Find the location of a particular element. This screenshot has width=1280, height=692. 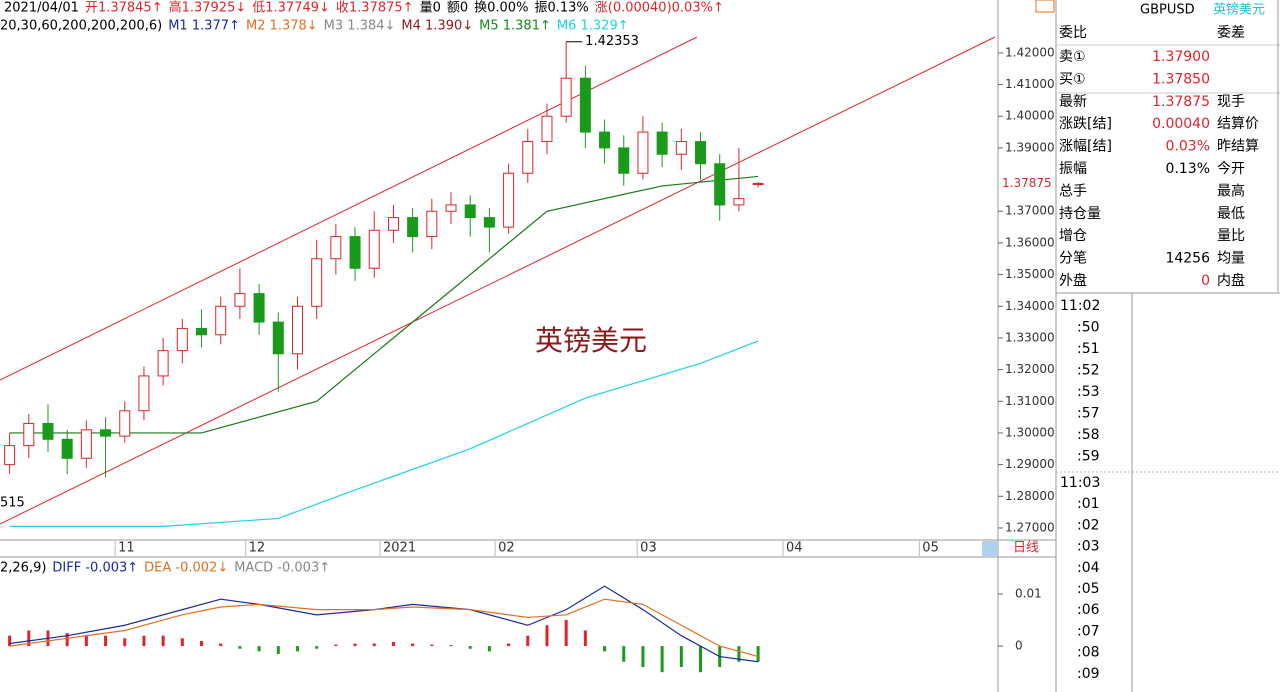

y-tick-label: 1.29000 is located at coordinates (1030, 464).